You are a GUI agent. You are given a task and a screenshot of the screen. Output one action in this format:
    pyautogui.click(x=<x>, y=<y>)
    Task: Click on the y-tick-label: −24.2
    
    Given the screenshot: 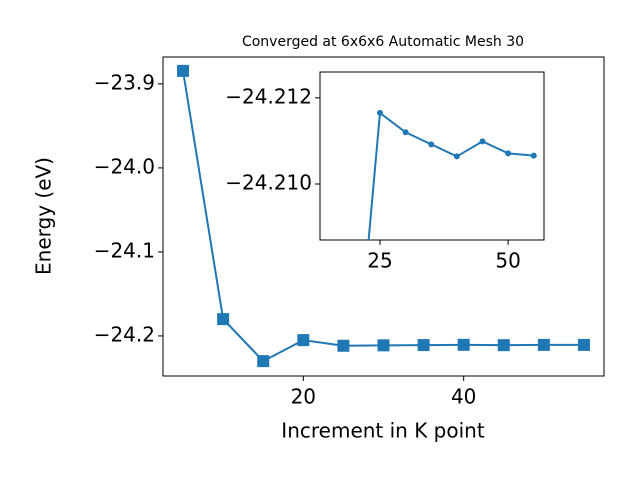 What is the action you would take?
    pyautogui.click(x=124, y=334)
    